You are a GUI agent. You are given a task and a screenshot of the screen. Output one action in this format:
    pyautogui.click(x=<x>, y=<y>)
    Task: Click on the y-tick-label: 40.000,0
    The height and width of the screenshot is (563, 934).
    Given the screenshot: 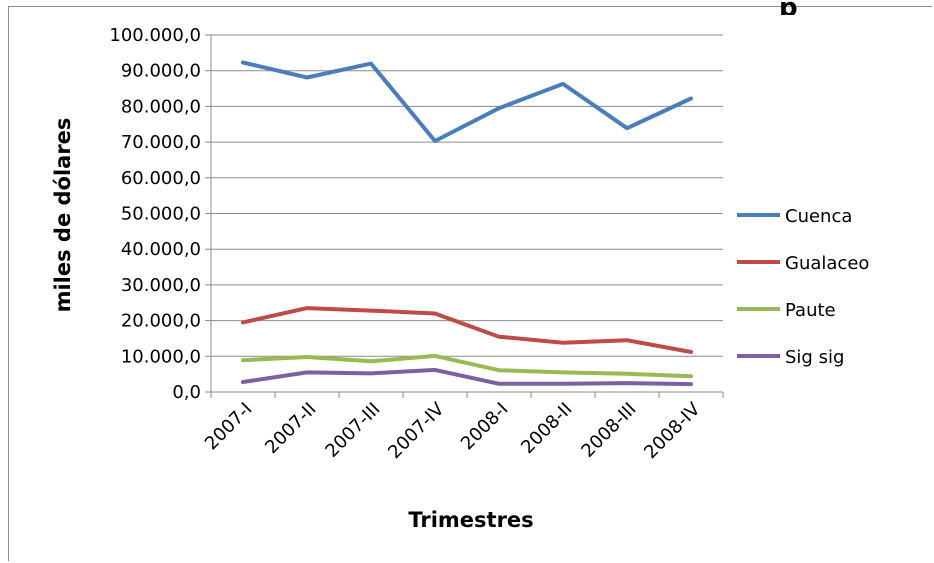 What is the action you would take?
    pyautogui.click(x=161, y=249)
    